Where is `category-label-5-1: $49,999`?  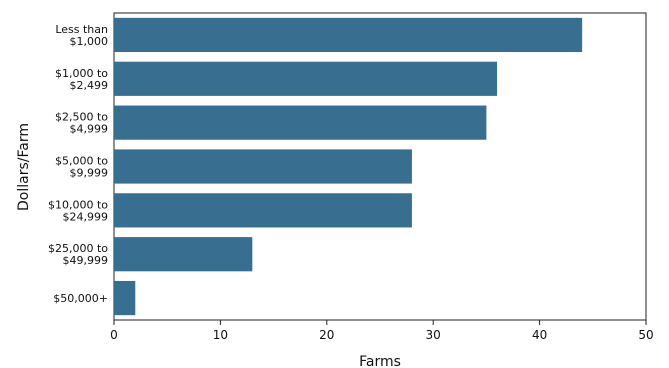 category-label-5-1: $49,999 is located at coordinates (86, 260).